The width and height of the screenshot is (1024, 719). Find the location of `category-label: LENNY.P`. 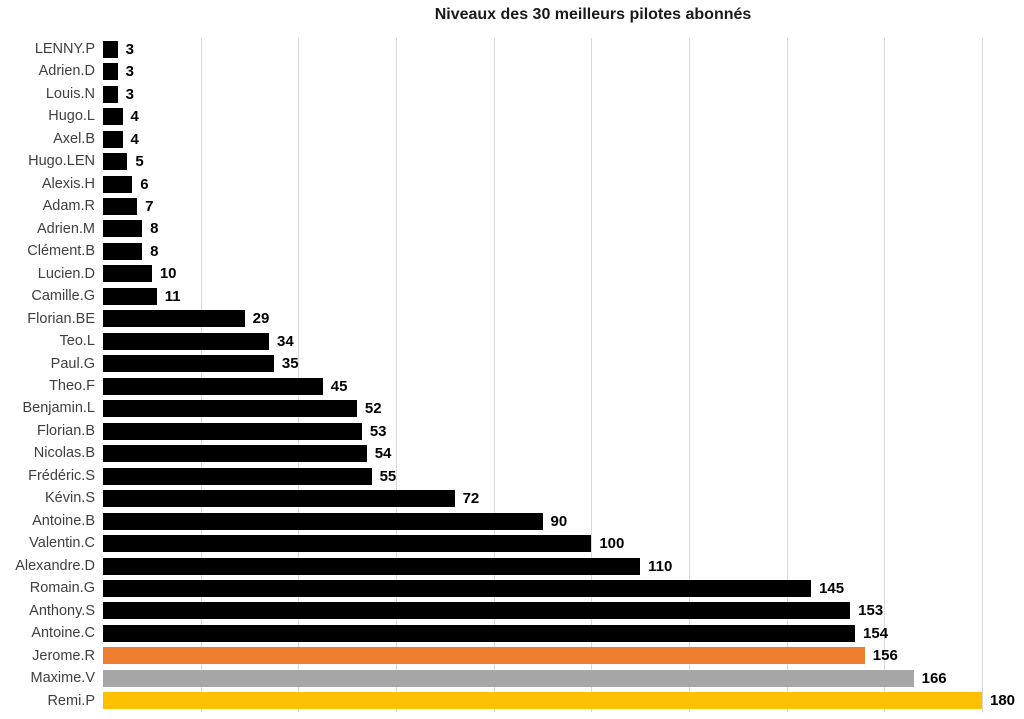

category-label: LENNY.P is located at coordinates (64, 48).